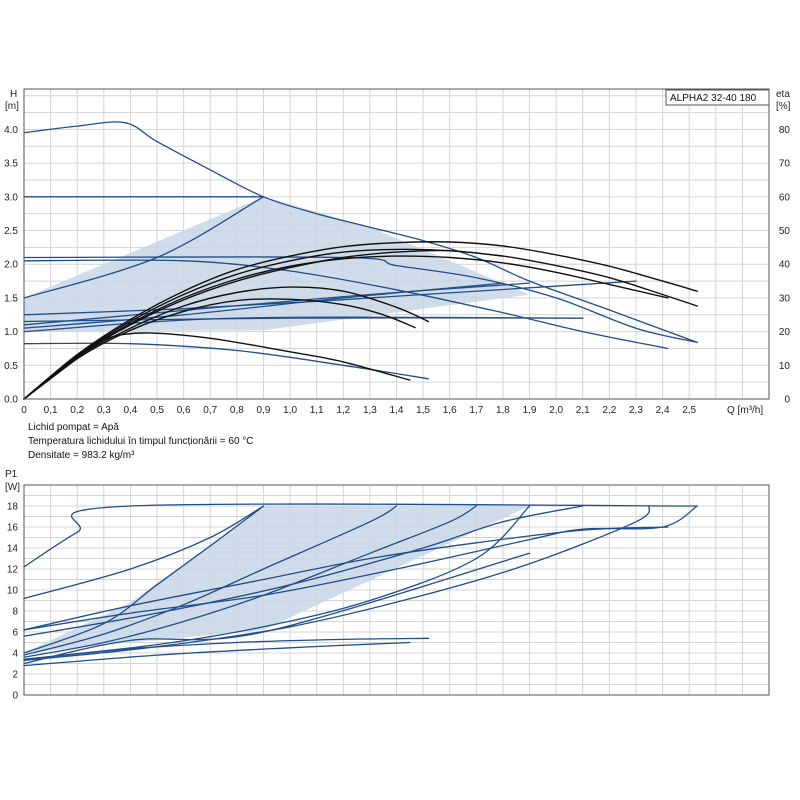 This screenshot has width=800, height=800. I want to click on eta-y-tick-label: 40, so click(785, 265).